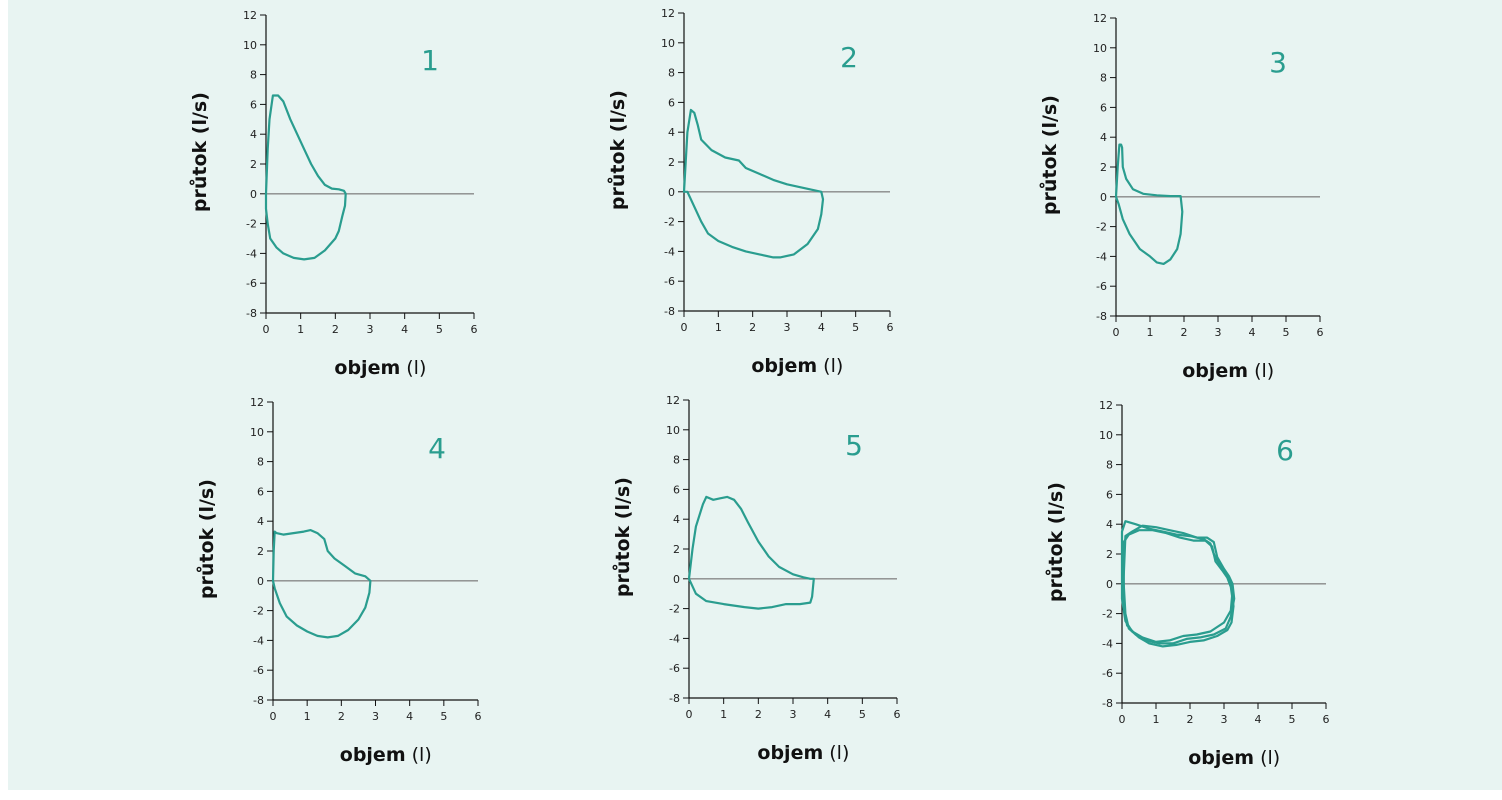 This screenshot has width=1502, height=800. What do you see at coordinates (849, 57) in the screenshot?
I see `panel-number: 2` at bounding box center [849, 57].